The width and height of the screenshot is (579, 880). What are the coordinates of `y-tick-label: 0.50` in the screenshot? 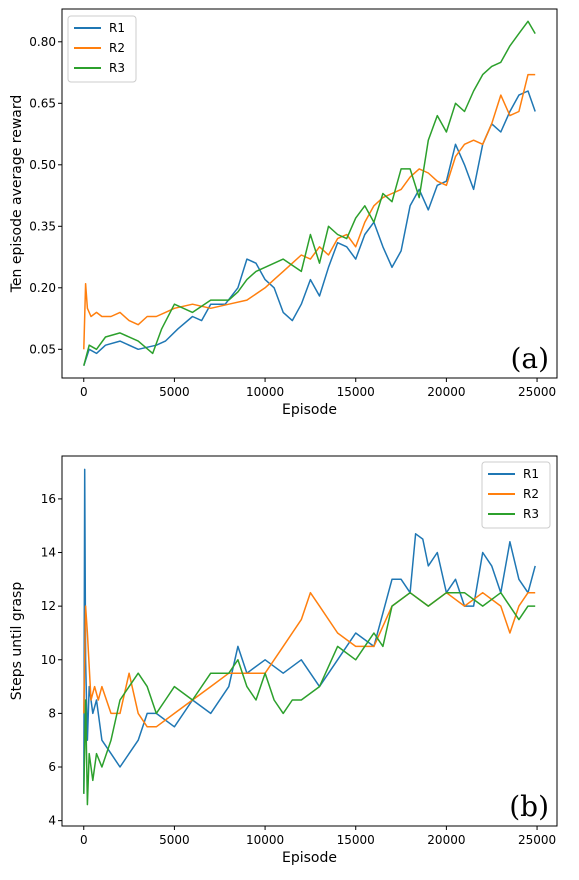 It's located at (42, 165).